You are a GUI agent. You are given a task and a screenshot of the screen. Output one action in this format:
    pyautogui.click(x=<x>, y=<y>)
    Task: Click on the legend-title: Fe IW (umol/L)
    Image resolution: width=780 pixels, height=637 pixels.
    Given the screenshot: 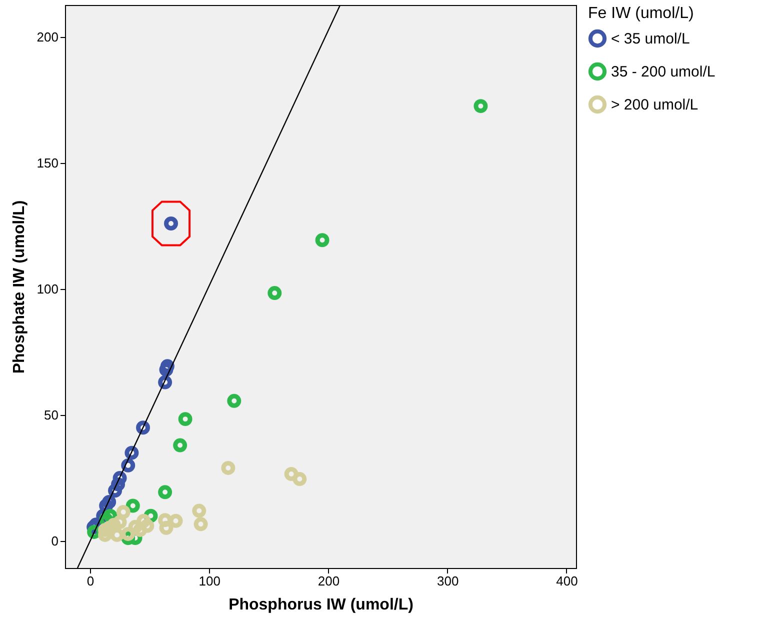 What is the action you would take?
    pyautogui.click(x=641, y=13)
    